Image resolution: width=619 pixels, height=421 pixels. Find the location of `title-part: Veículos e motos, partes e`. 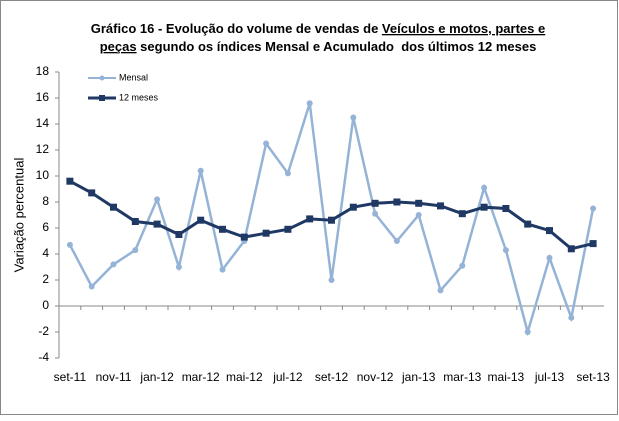

title-part: Veículos e motos, partes e is located at coordinates (463, 28).